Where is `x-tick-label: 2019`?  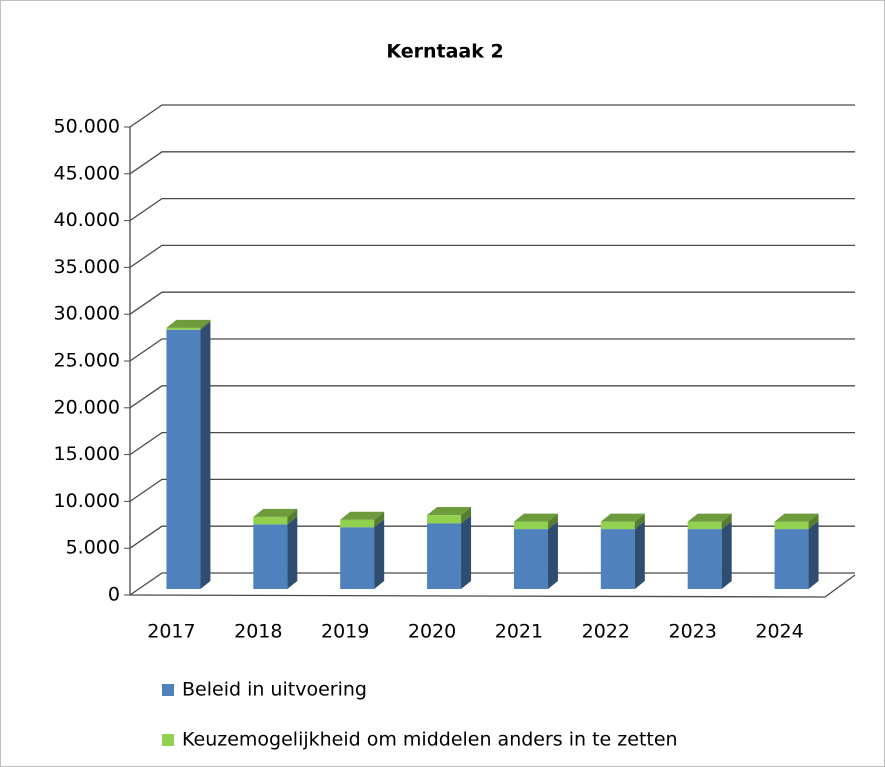
x-tick-label: 2019 is located at coordinates (345, 632).